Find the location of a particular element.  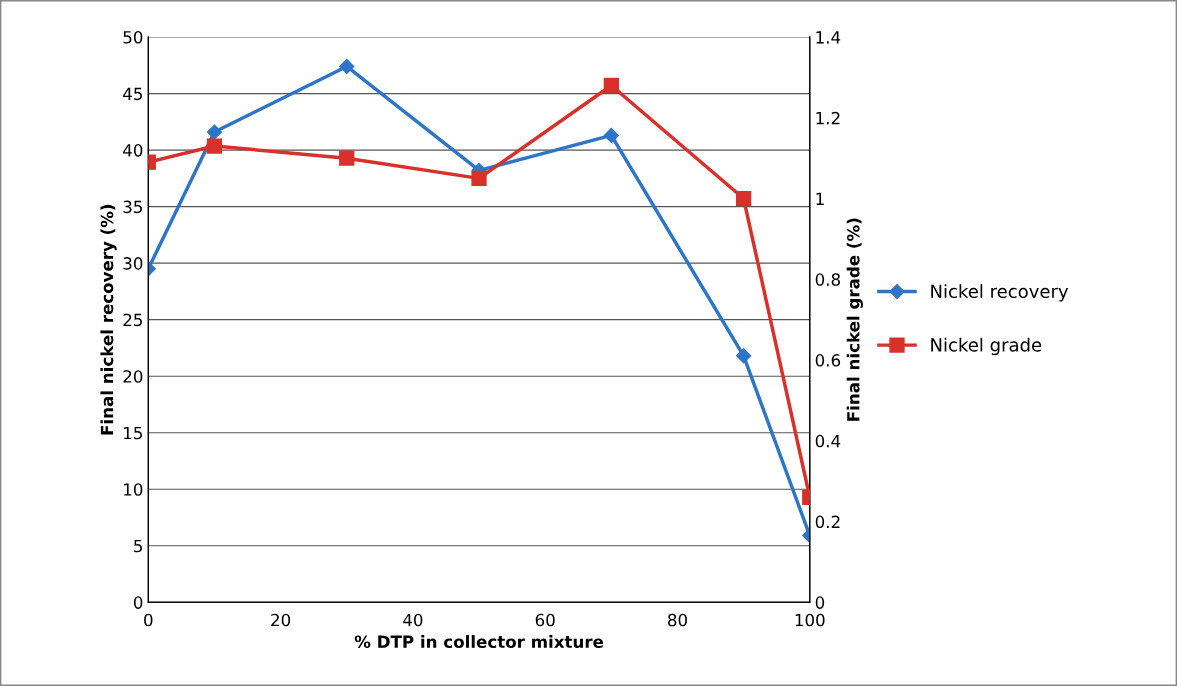

y-tick-label: 0 is located at coordinates (138, 602).